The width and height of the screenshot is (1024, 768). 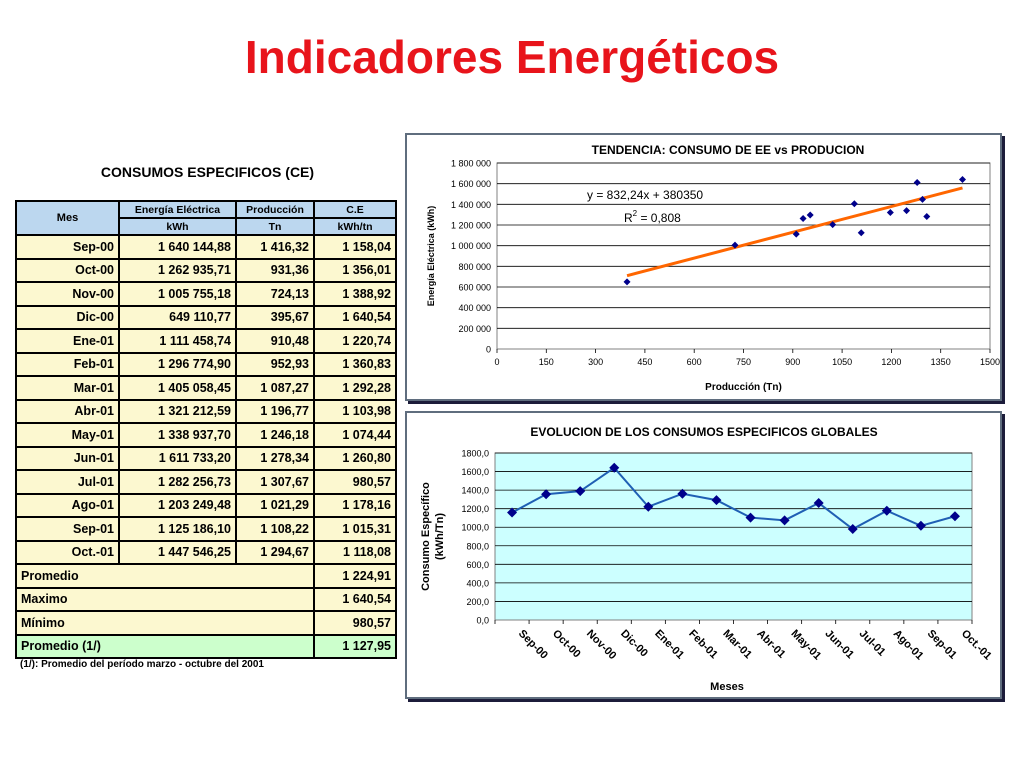 What do you see at coordinates (67, 411) in the screenshot?
I see `cell-mes: Abr-01` at bounding box center [67, 411].